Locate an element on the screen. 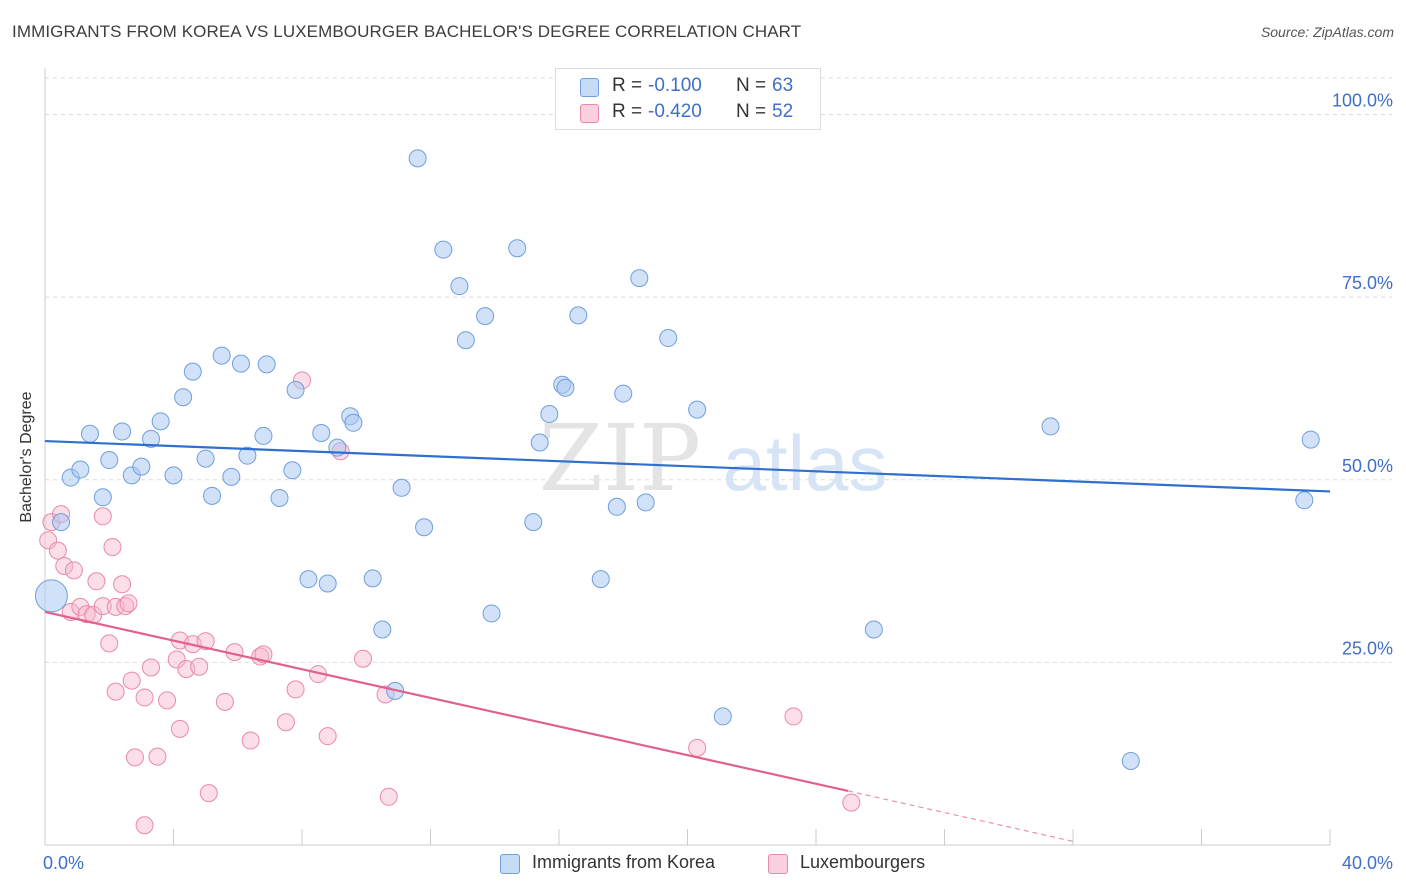 Image resolution: width=1406 pixels, height=892 pixels. bottom-swatch-korea is located at coordinates (510, 864).